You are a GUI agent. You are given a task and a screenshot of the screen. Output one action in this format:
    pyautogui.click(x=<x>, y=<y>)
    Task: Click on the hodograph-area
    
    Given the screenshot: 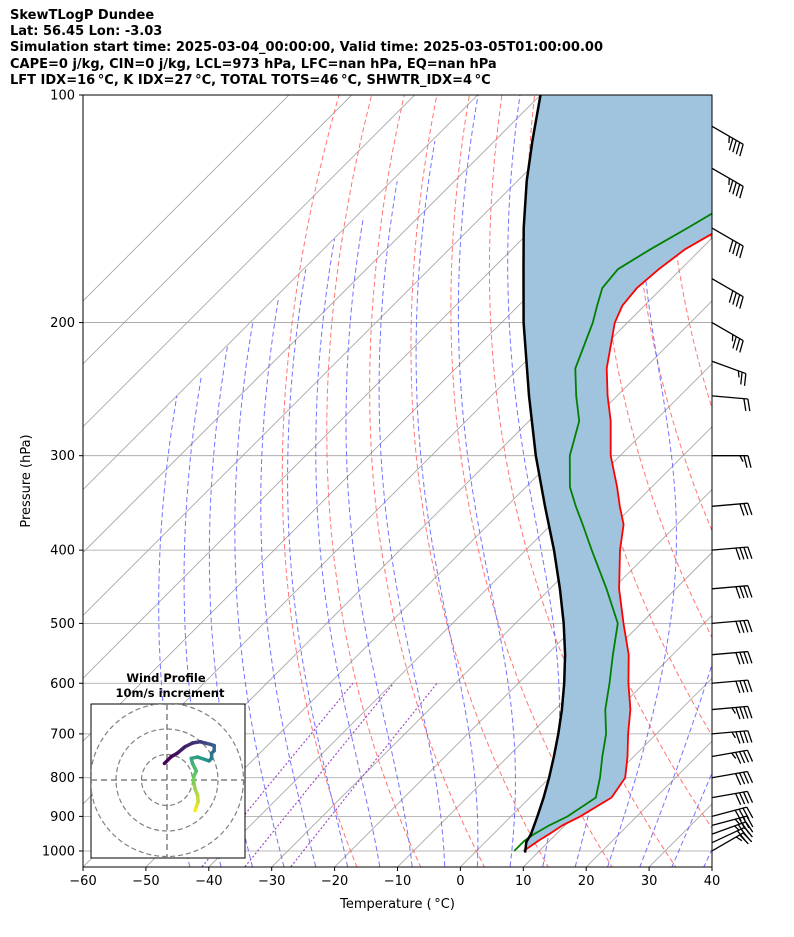 What is the action you would take?
    pyautogui.click(x=168, y=781)
    